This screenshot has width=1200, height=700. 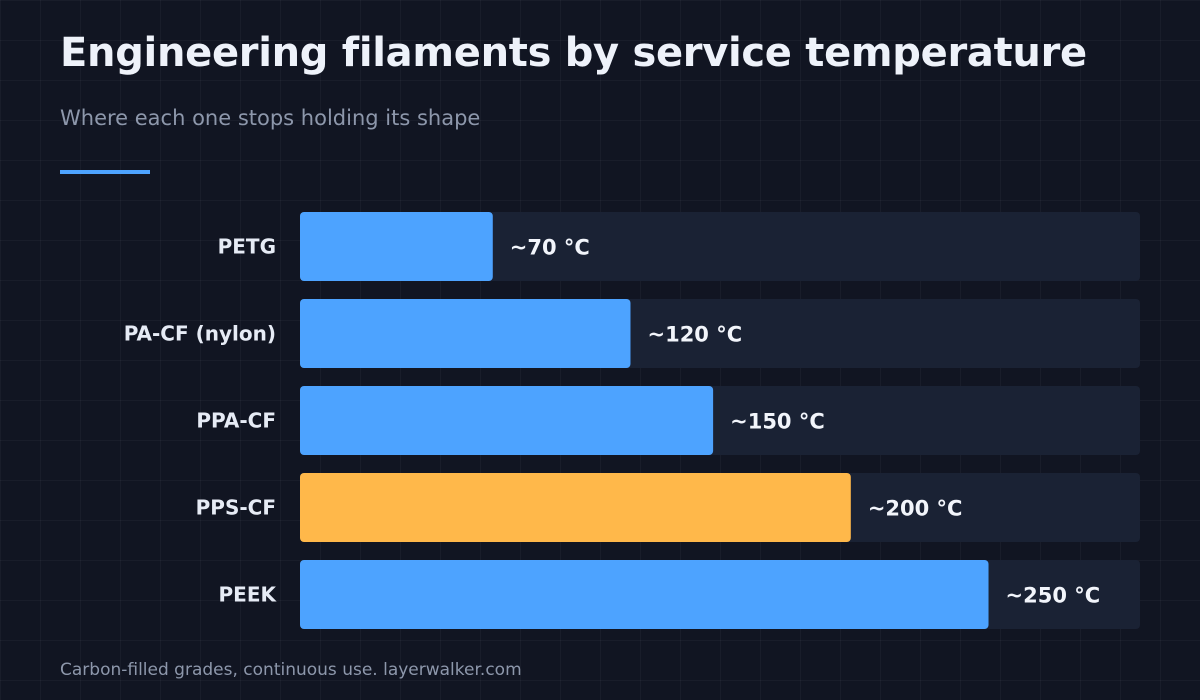 What do you see at coordinates (247, 247) in the screenshot?
I see `category-label-petg: PETG` at bounding box center [247, 247].